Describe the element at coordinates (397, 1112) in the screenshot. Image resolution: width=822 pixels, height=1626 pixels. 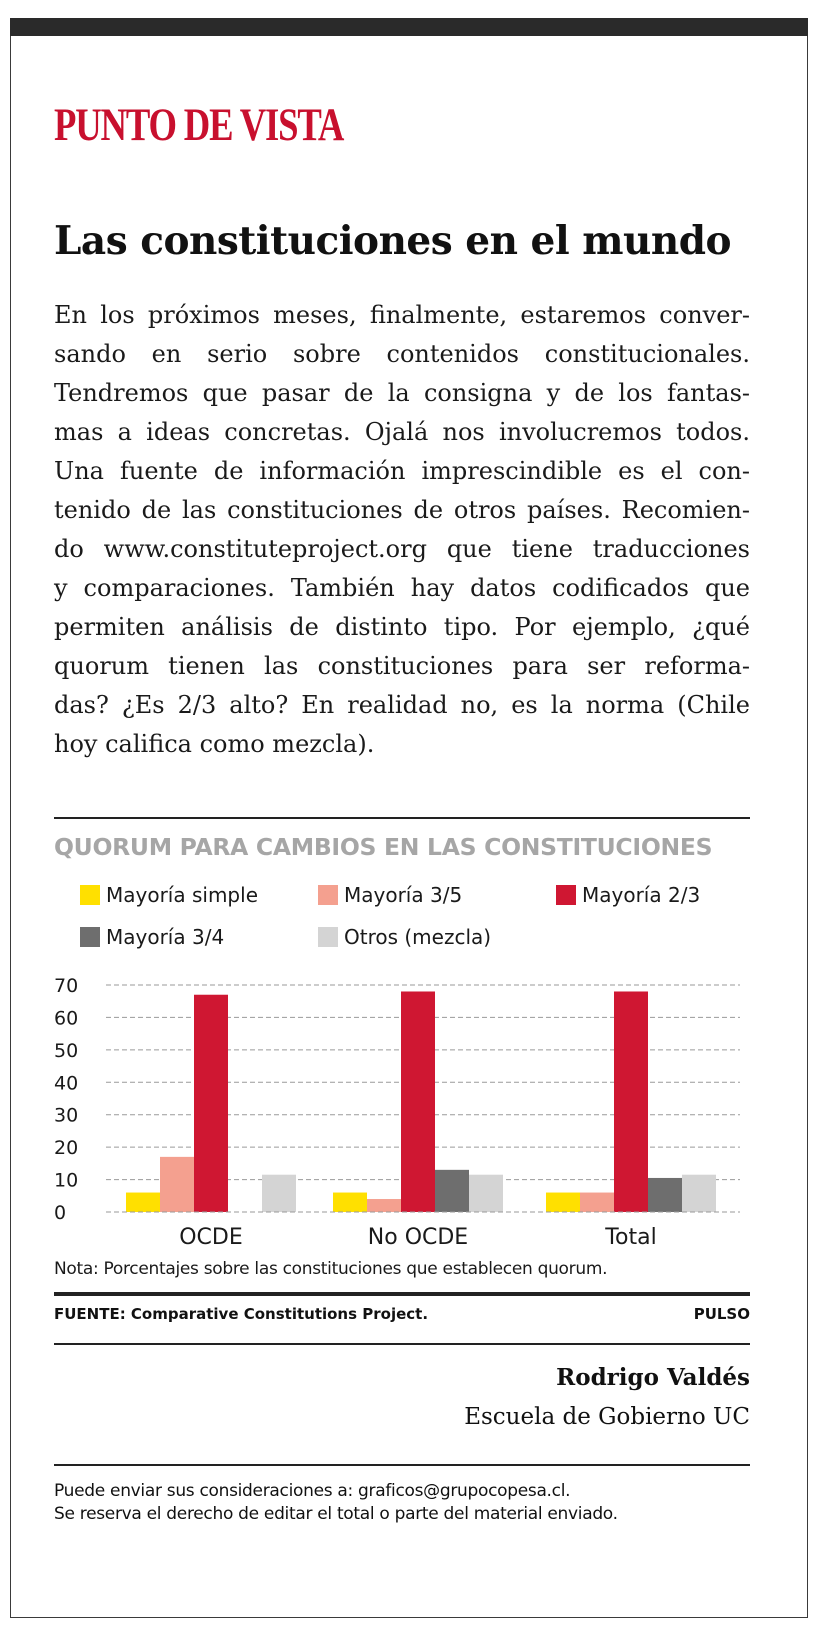
I see `bar-chart: 0 10 20 30 40 50 60 70 OCDE No OCDE Total` at that location.